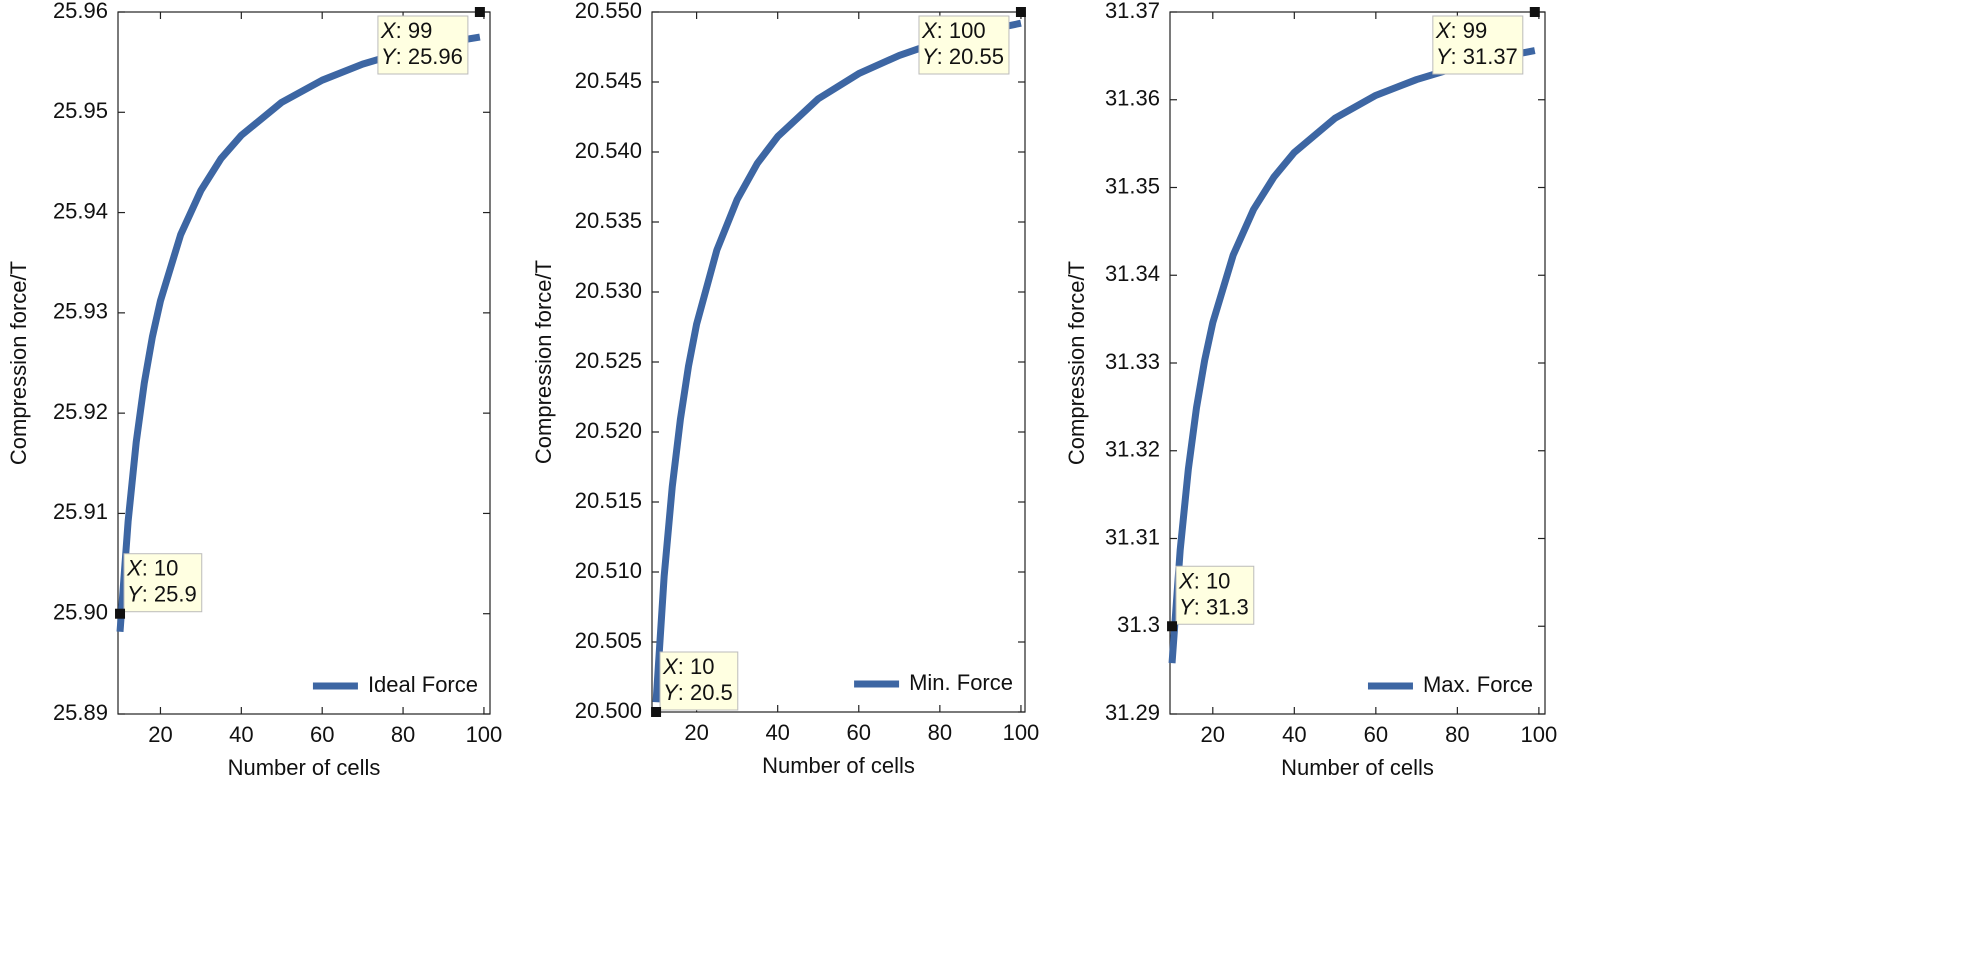  What do you see at coordinates (1132, 449) in the screenshot?
I see `y-tick-label: 31.32` at bounding box center [1132, 449].